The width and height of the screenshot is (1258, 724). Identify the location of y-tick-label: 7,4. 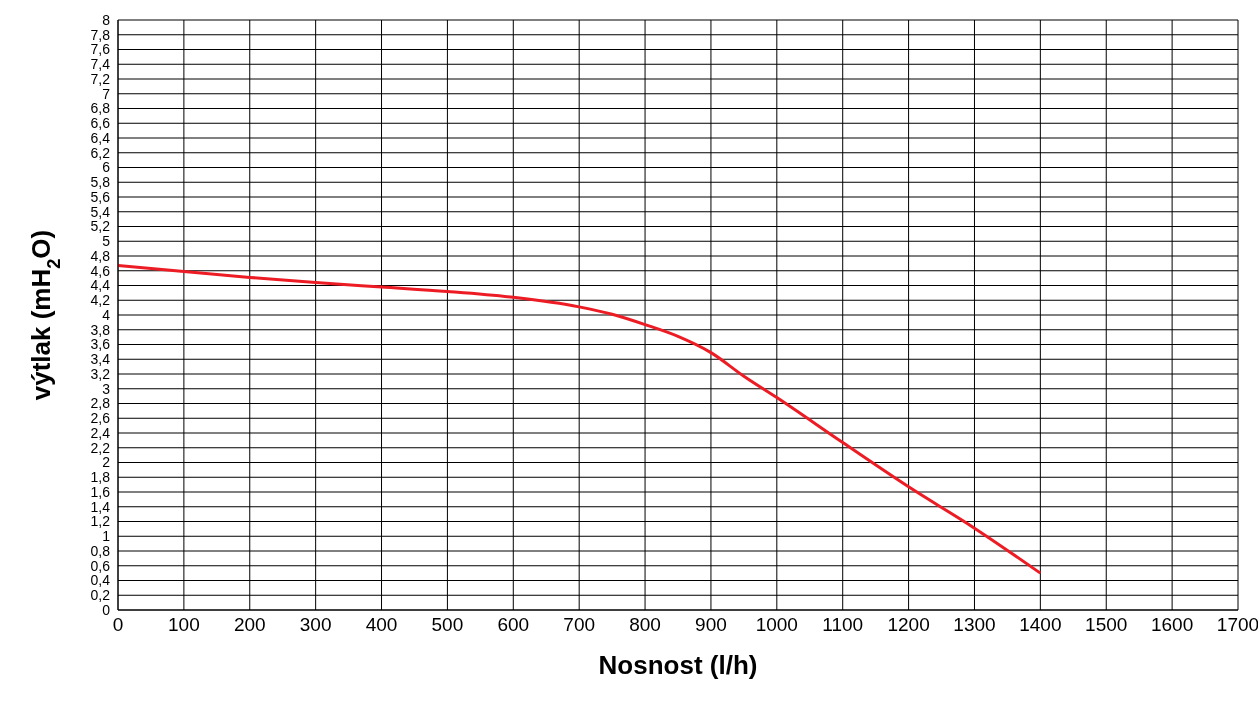
(100, 64).